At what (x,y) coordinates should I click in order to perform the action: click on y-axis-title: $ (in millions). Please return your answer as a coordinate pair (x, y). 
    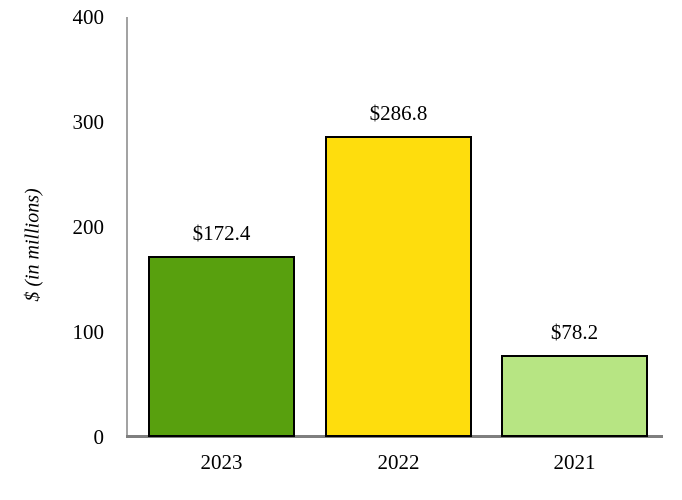
    Looking at the image, I should click on (32, 245).